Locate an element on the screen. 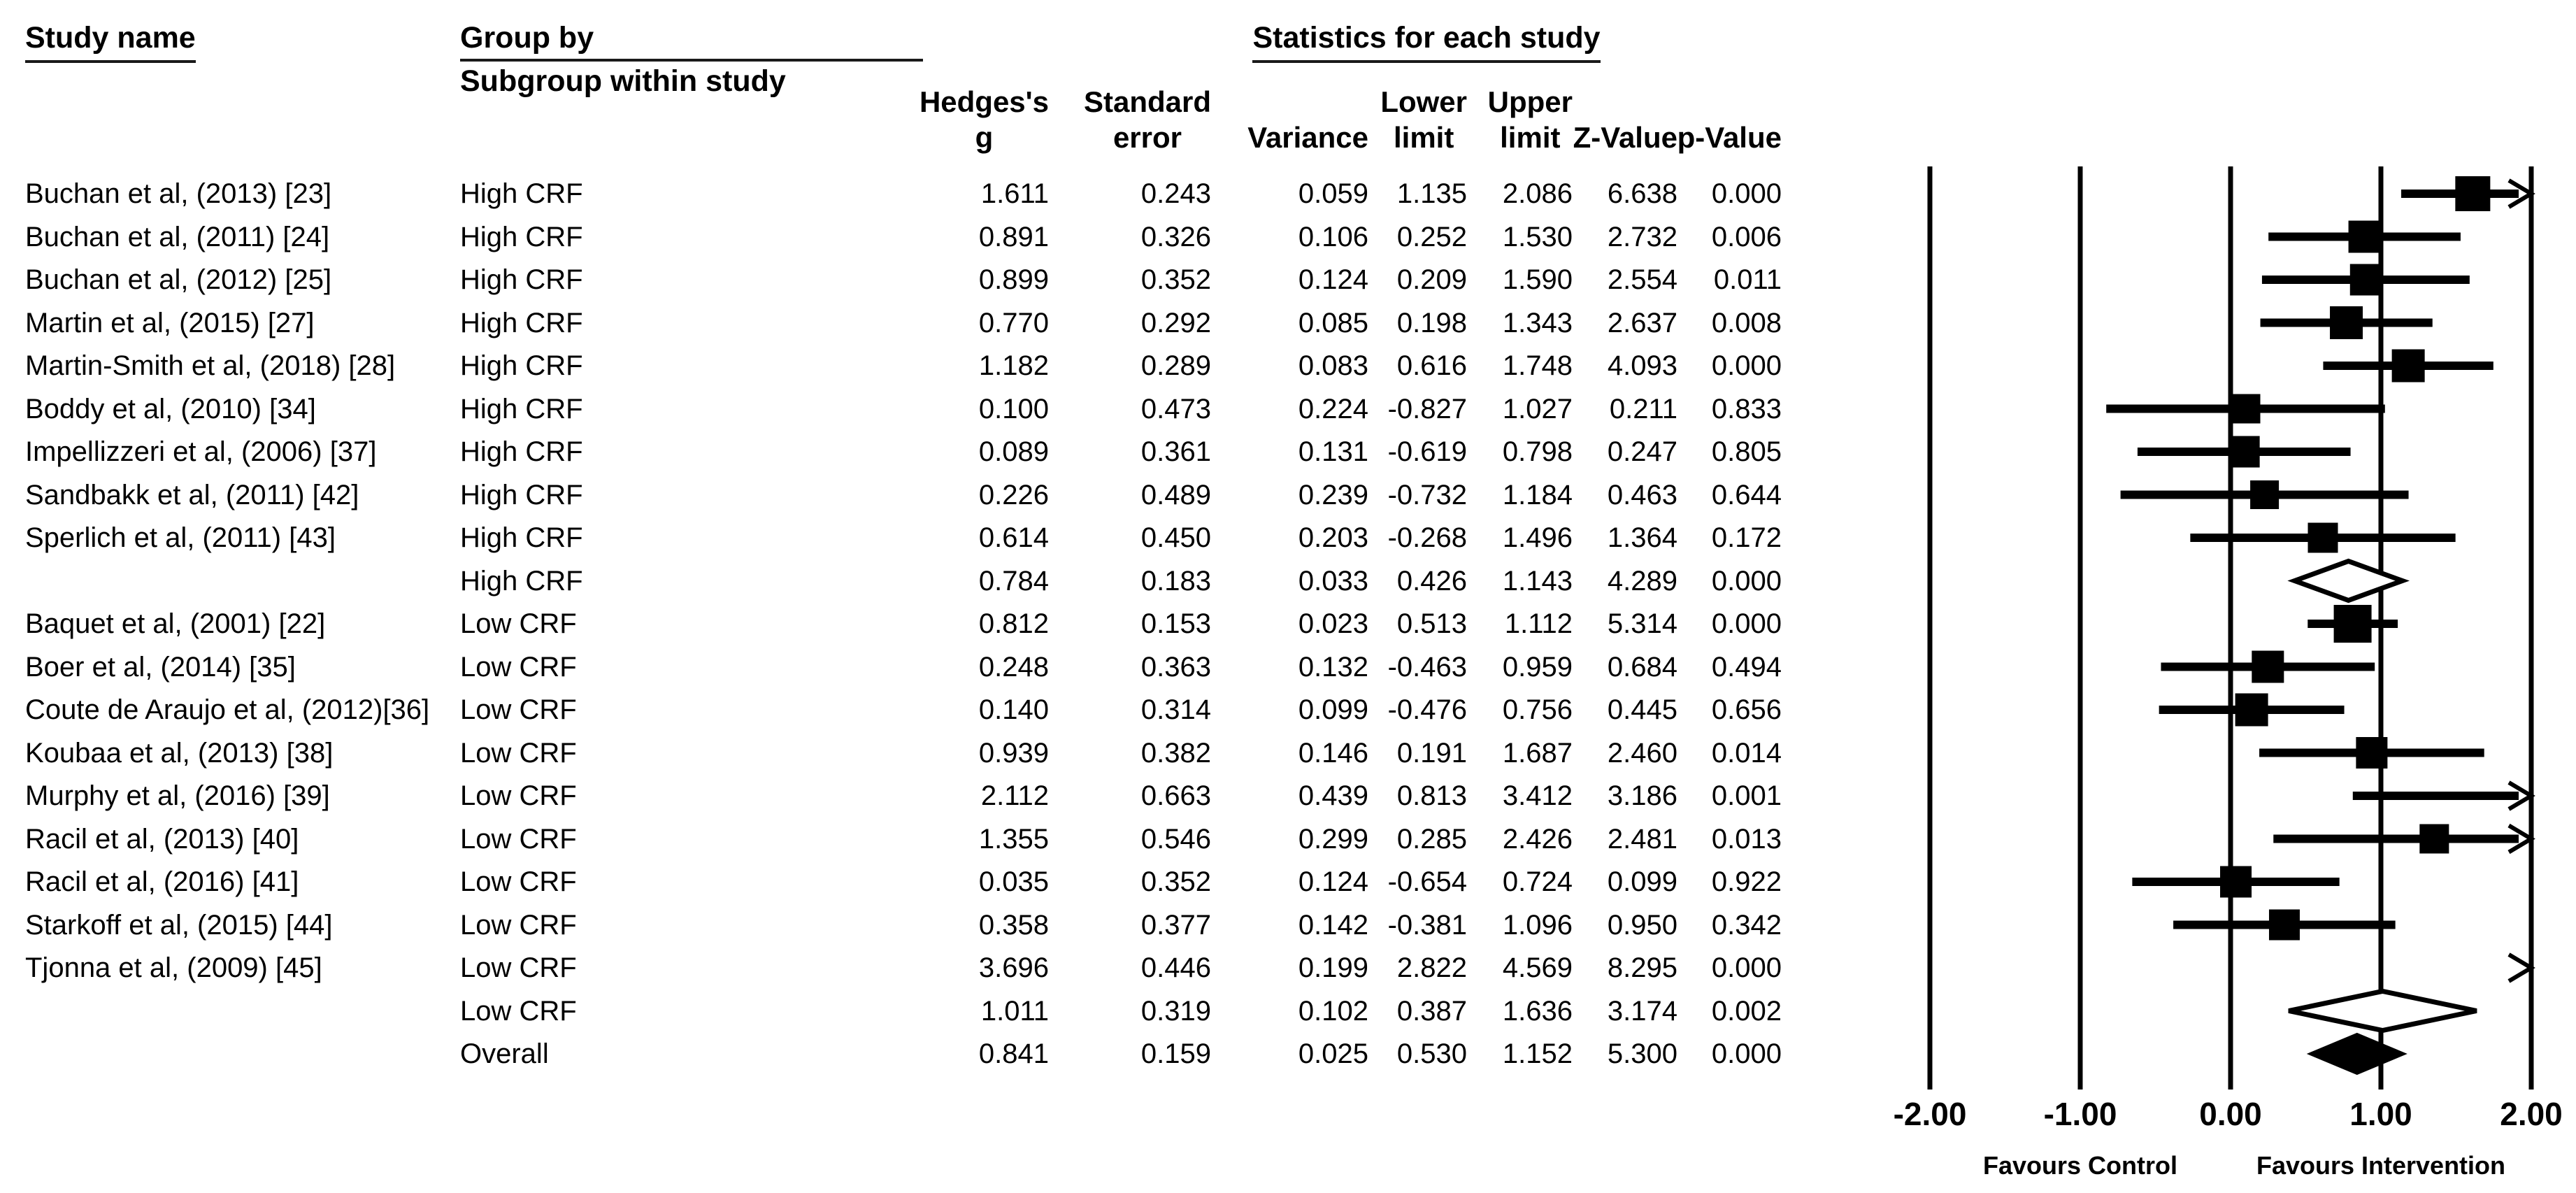  stat-variance: 0.106 is located at coordinates (1333, 236).